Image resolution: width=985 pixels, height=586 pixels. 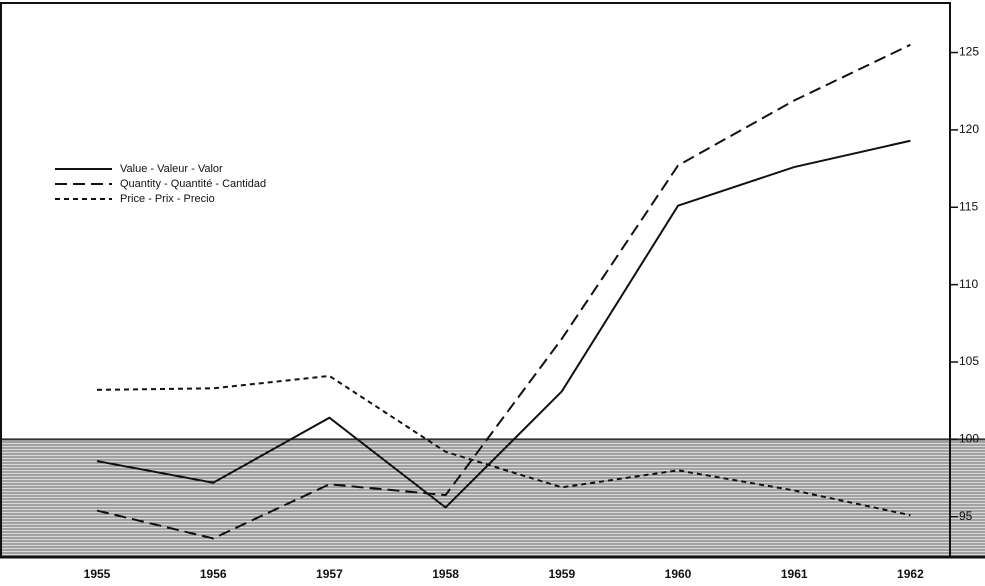 What do you see at coordinates (329, 574) in the screenshot?
I see `x-tick-label: 1957` at bounding box center [329, 574].